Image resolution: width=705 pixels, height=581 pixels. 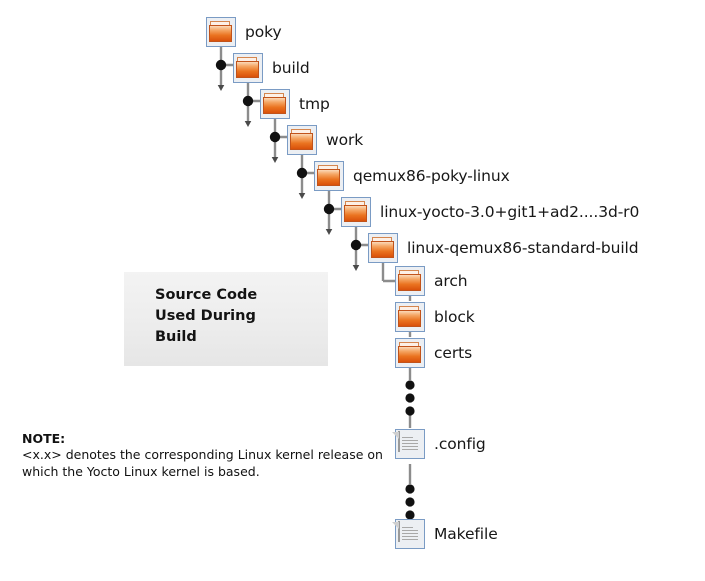 I want to click on tree-node-label: work, so click(x=345, y=140).